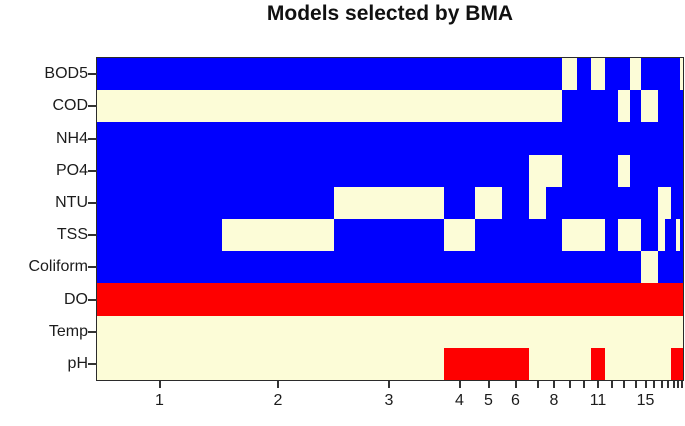  Describe the element at coordinates (77, 363) in the screenshot. I see `y-axis-label-pH: pH` at that location.